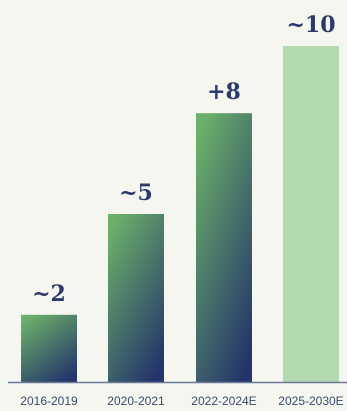 The height and width of the screenshot is (411, 347). What do you see at coordinates (49, 401) in the screenshot?
I see `x-tick-label: 2016-2019` at bounding box center [49, 401].